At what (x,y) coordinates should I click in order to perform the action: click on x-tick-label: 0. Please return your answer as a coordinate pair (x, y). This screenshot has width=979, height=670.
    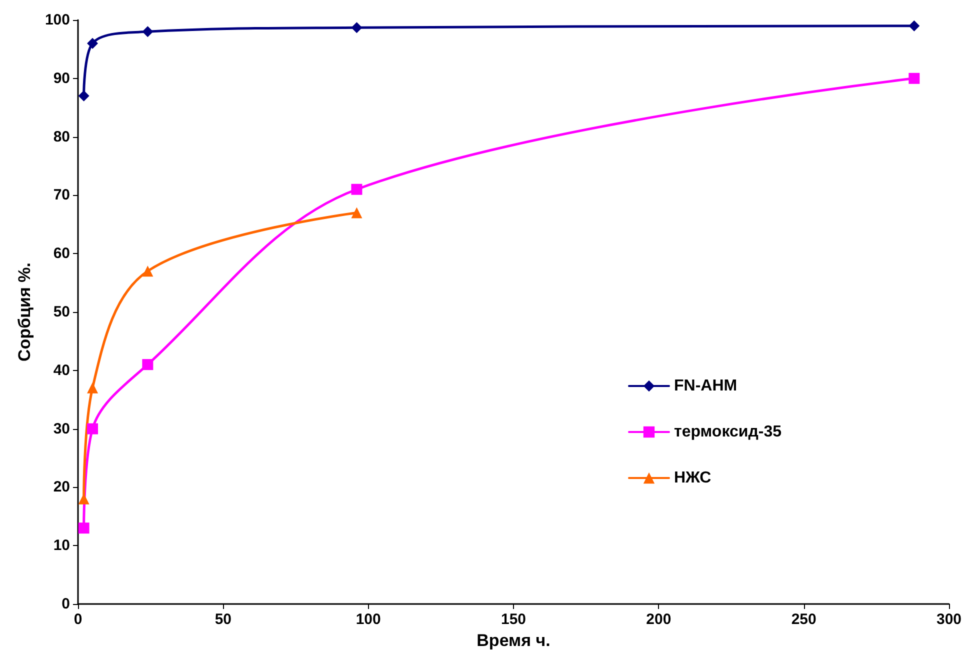
    Looking at the image, I should click on (78, 619).